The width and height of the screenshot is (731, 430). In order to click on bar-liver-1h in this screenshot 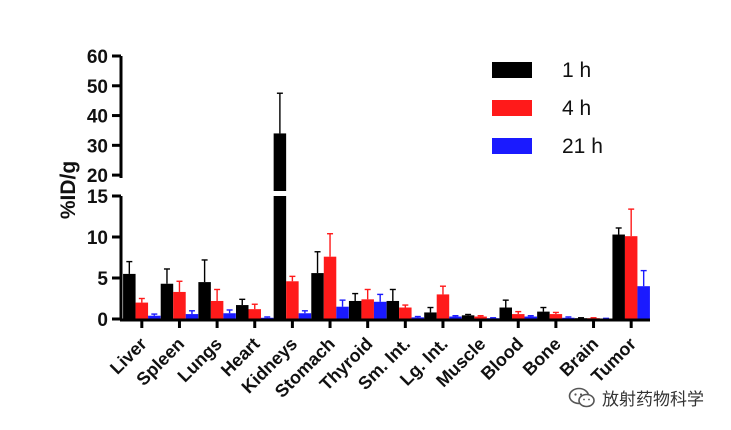, I will do `click(129, 296)`.